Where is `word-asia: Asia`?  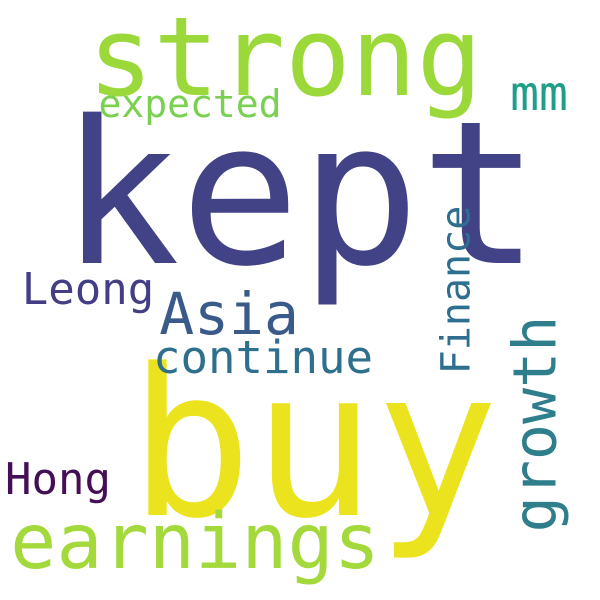 word-asia: Asia is located at coordinates (229, 314).